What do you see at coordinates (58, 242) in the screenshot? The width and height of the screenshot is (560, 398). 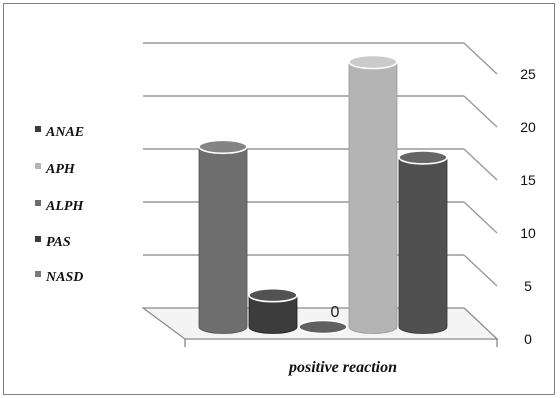 I see `legend-label-pas: PAS` at bounding box center [58, 242].